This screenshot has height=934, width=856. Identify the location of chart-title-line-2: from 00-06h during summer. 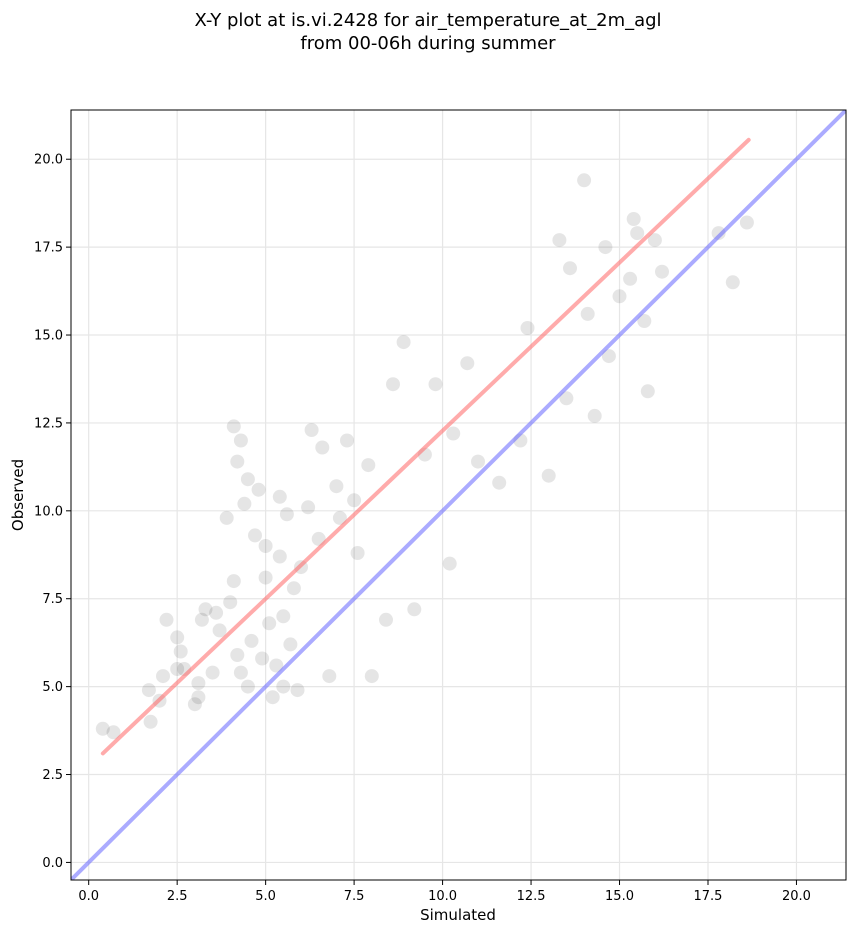
(428, 43).